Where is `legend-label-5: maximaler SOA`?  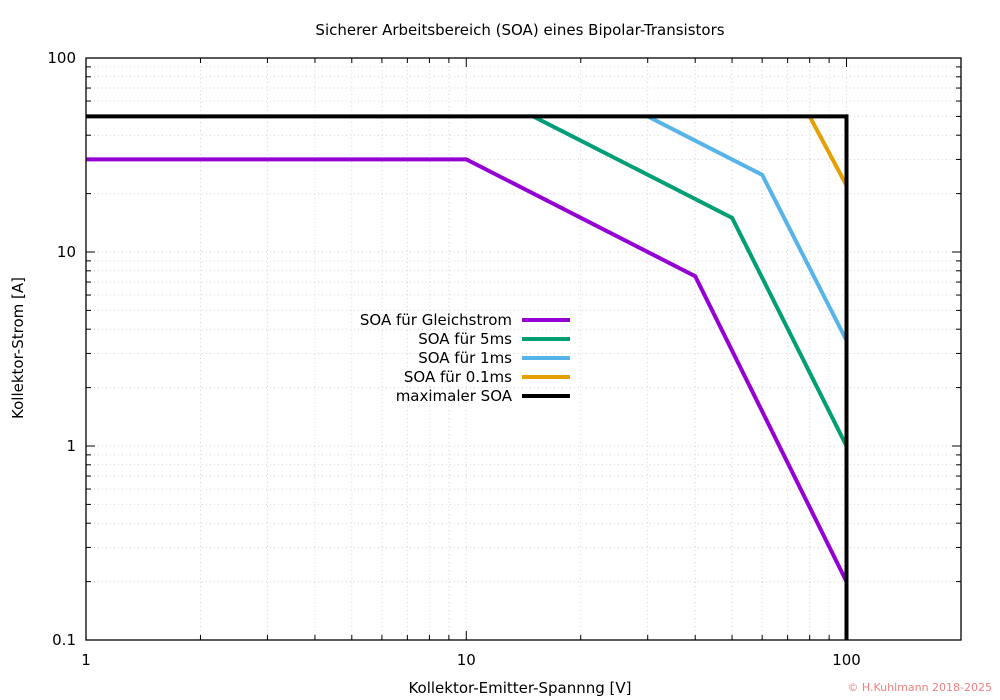
legend-label-5: maximaler SOA is located at coordinates (454, 396).